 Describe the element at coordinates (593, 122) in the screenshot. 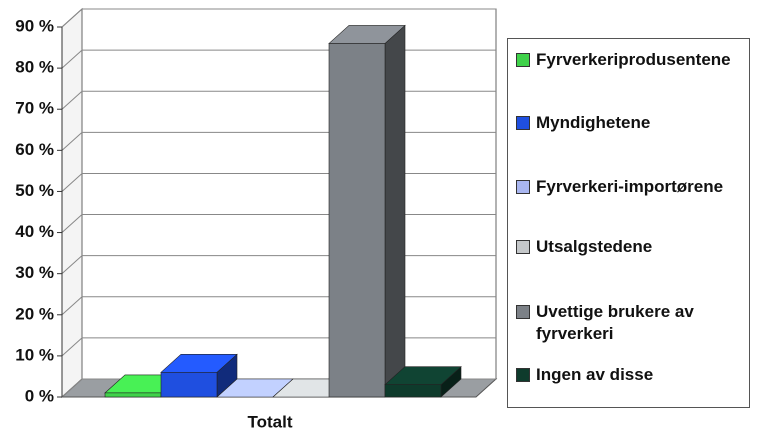

I see `legend-label: Myndighetene` at that location.